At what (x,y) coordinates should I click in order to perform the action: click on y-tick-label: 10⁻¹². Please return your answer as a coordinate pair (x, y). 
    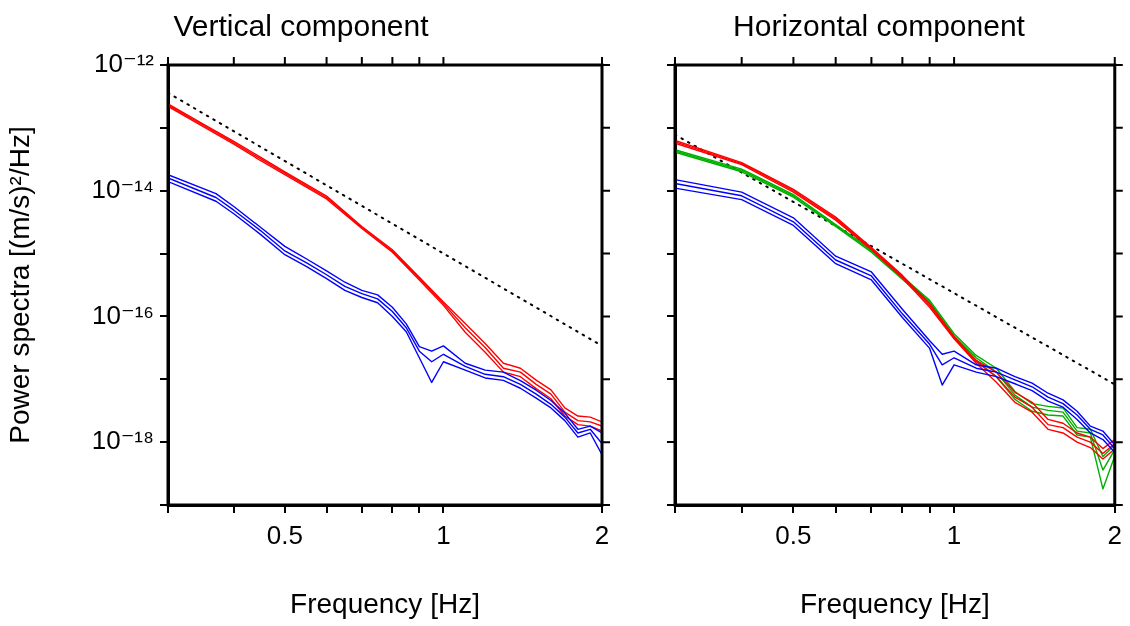
    Looking at the image, I should click on (124, 63).